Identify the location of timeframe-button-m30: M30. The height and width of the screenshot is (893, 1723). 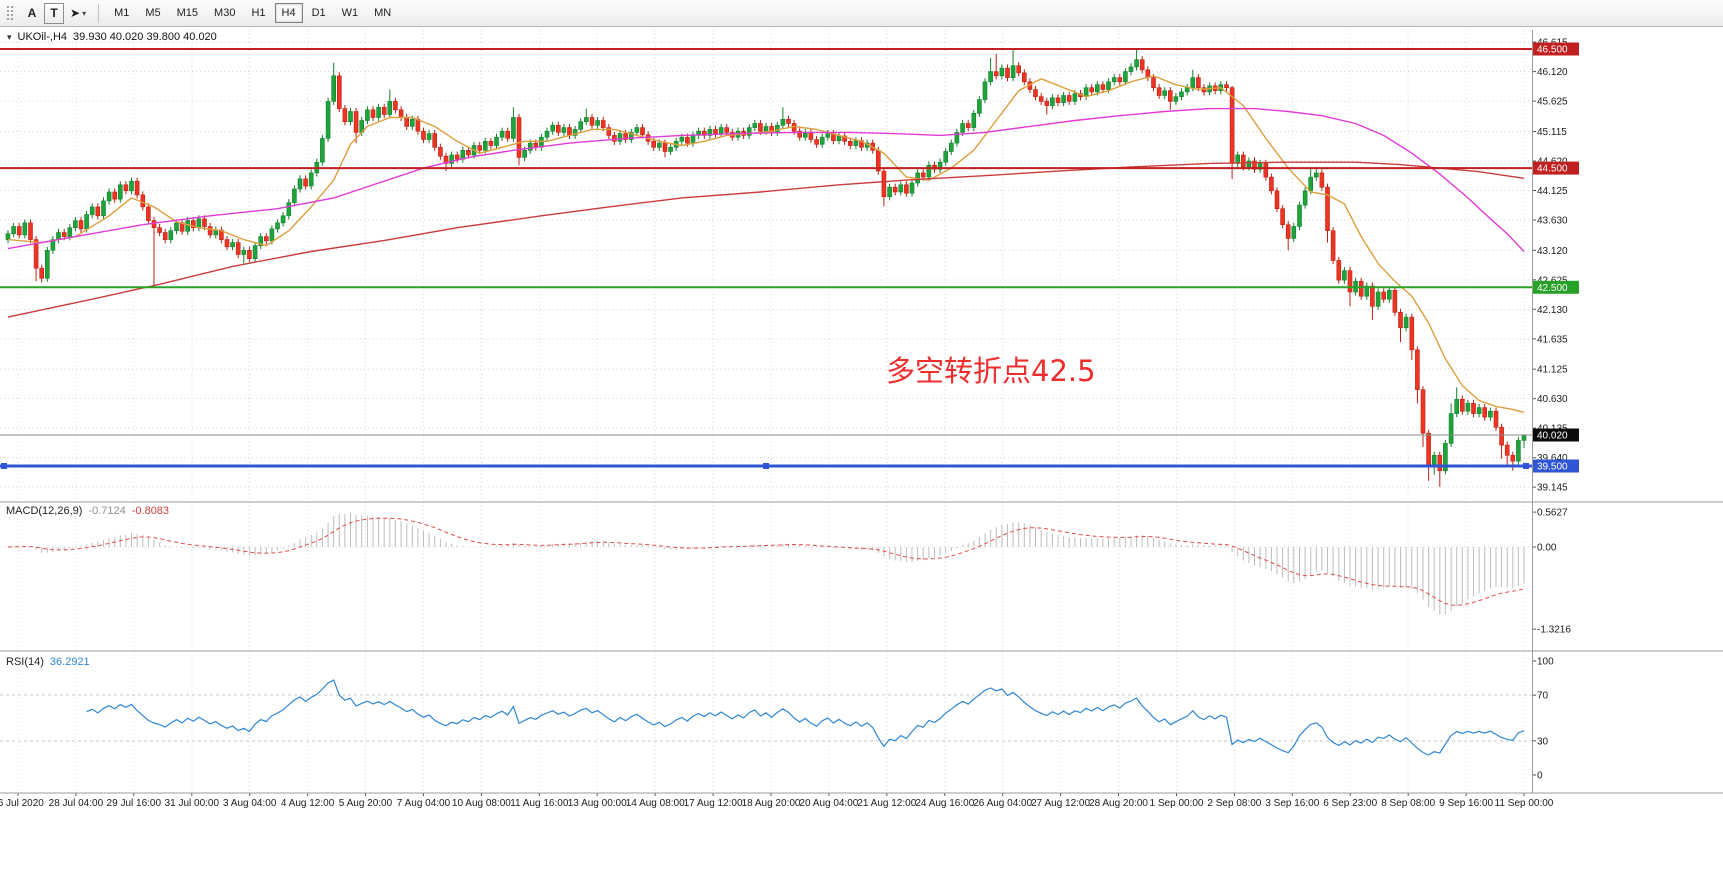
(224, 13).